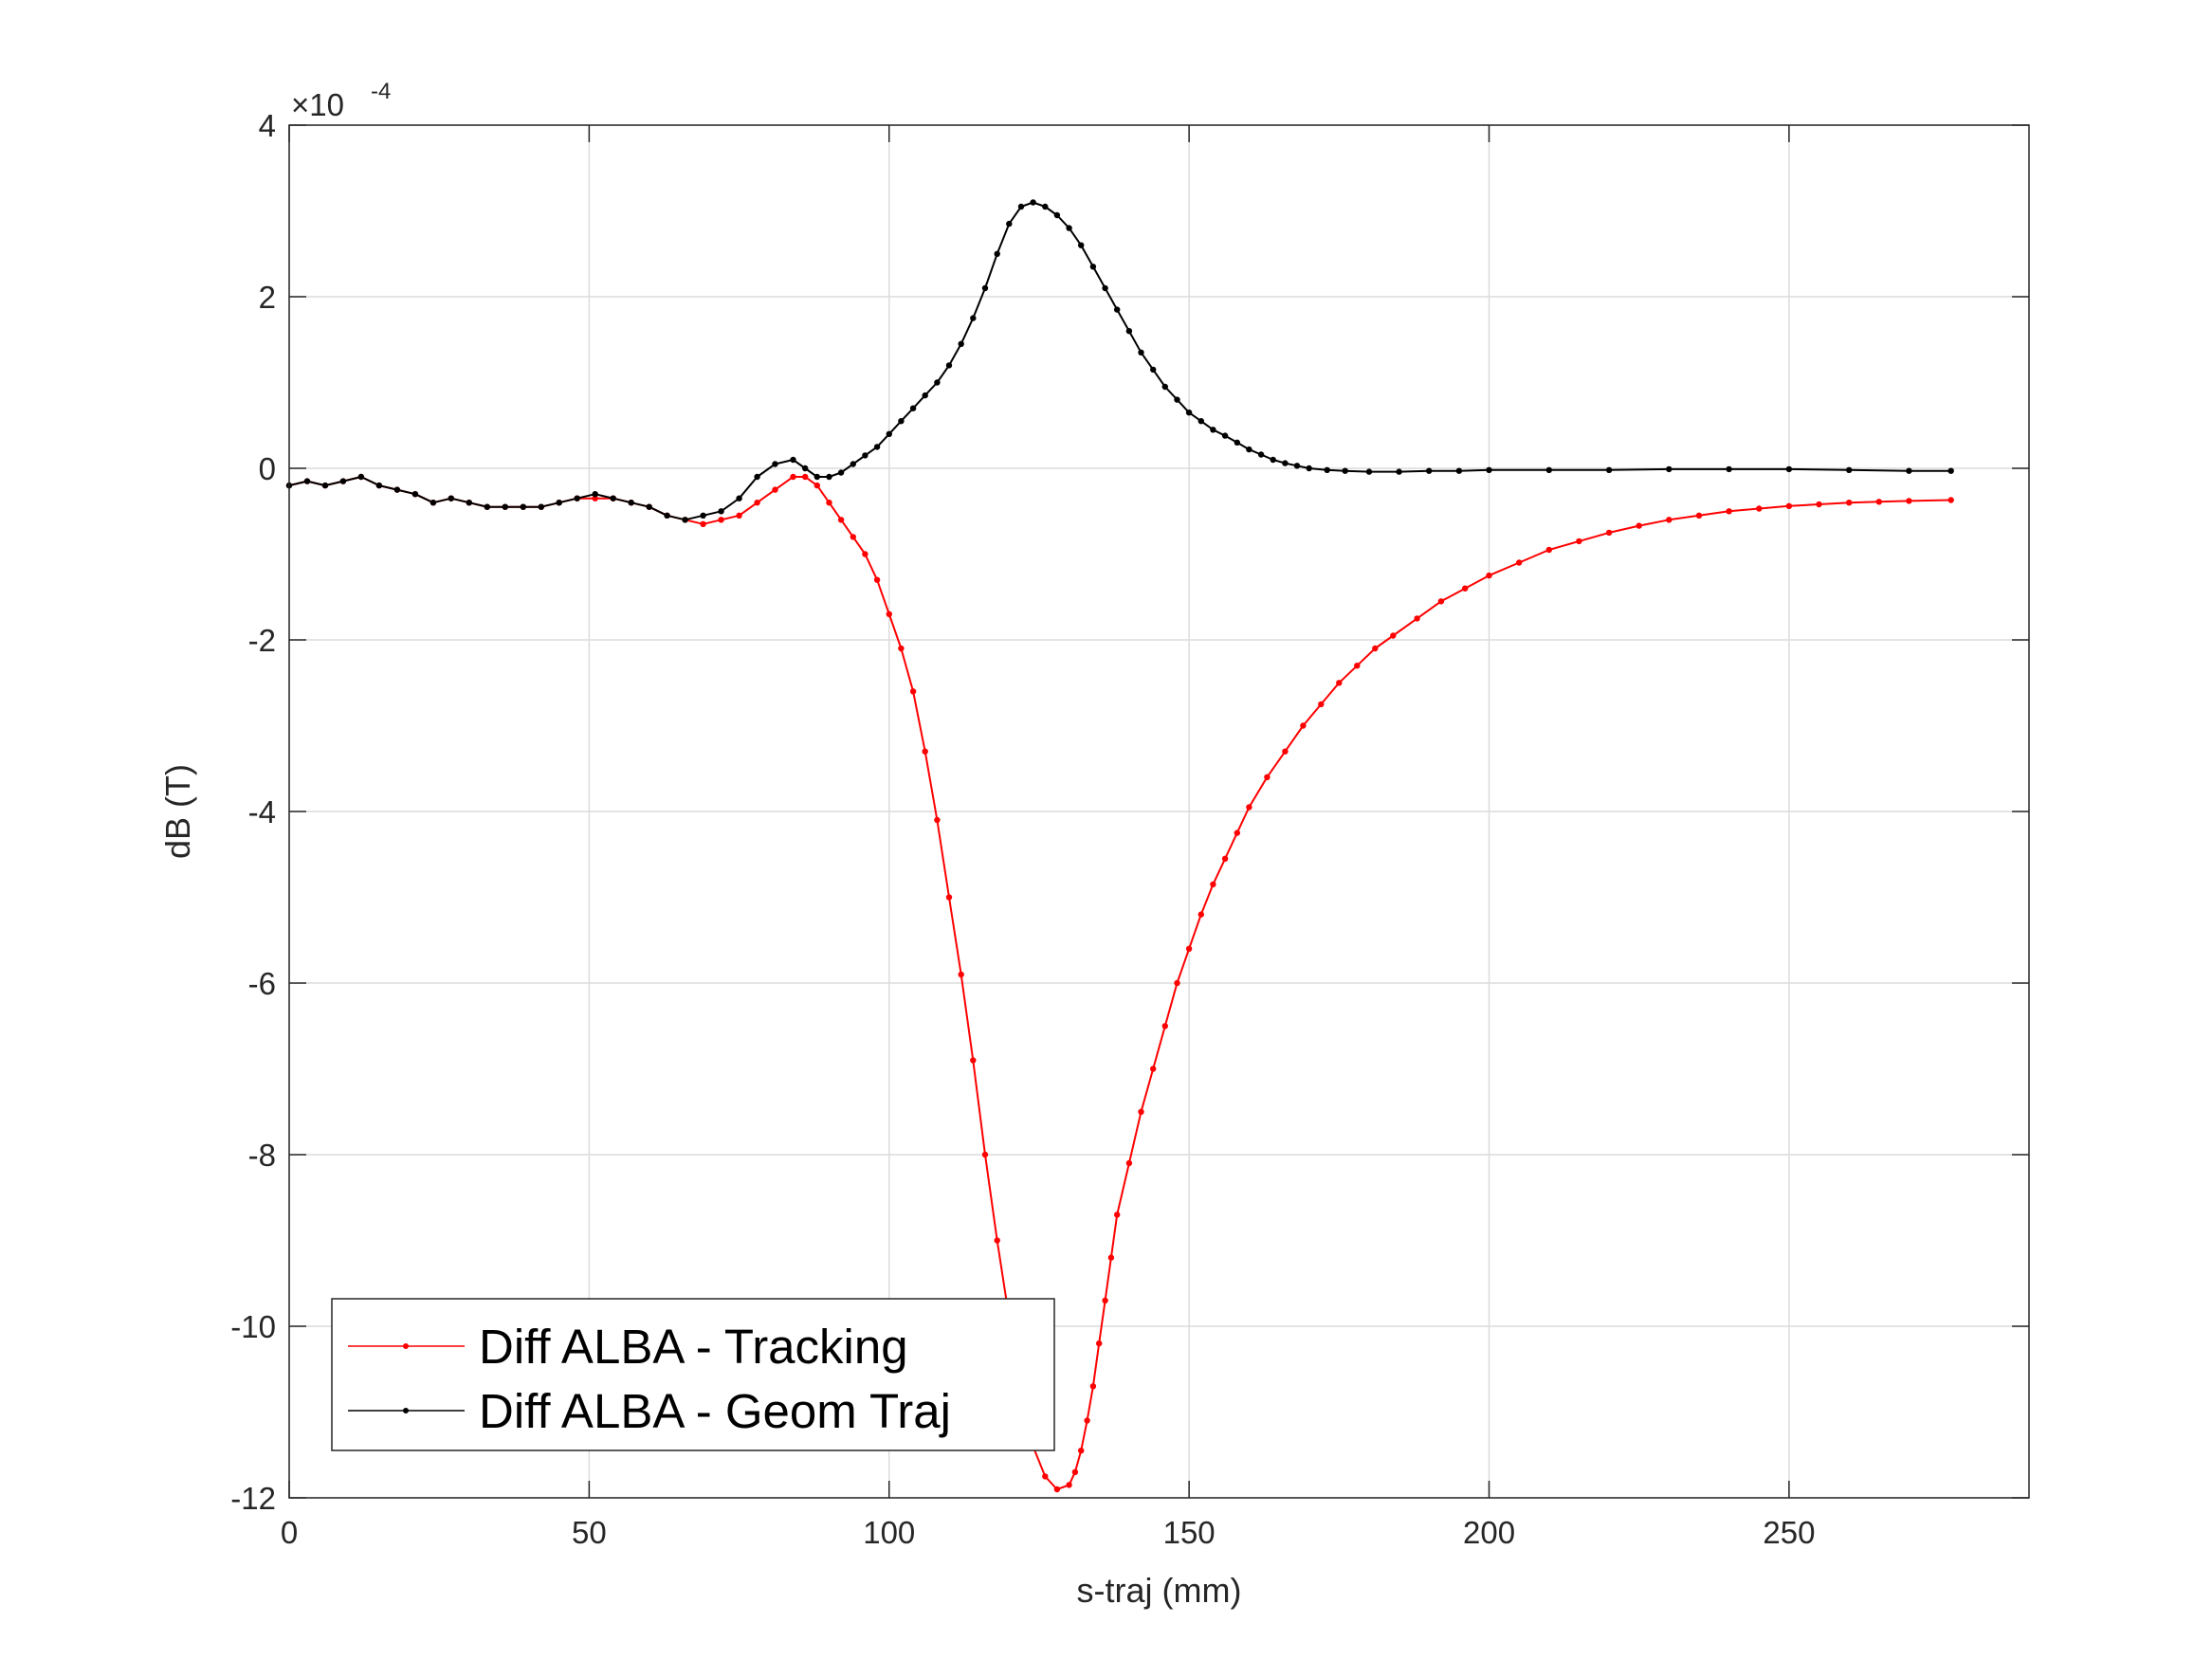  Describe the element at coordinates (253, 1326) in the screenshot. I see `y-tick-label: -10` at that location.